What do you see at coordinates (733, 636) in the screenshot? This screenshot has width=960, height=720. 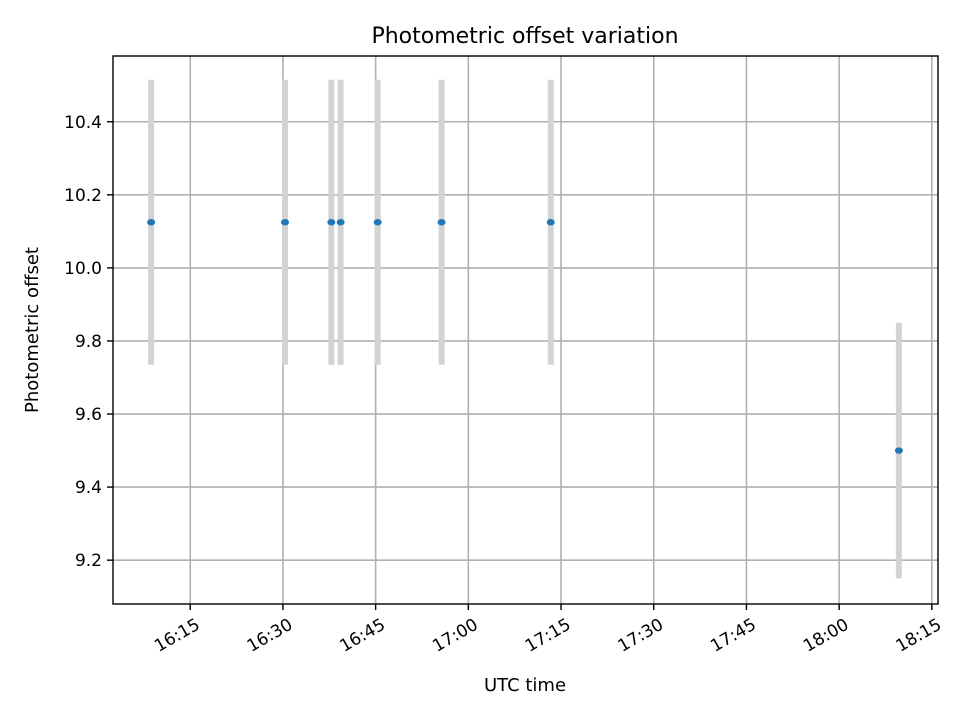 I see `x-tick-label: 17:45` at bounding box center [733, 636].